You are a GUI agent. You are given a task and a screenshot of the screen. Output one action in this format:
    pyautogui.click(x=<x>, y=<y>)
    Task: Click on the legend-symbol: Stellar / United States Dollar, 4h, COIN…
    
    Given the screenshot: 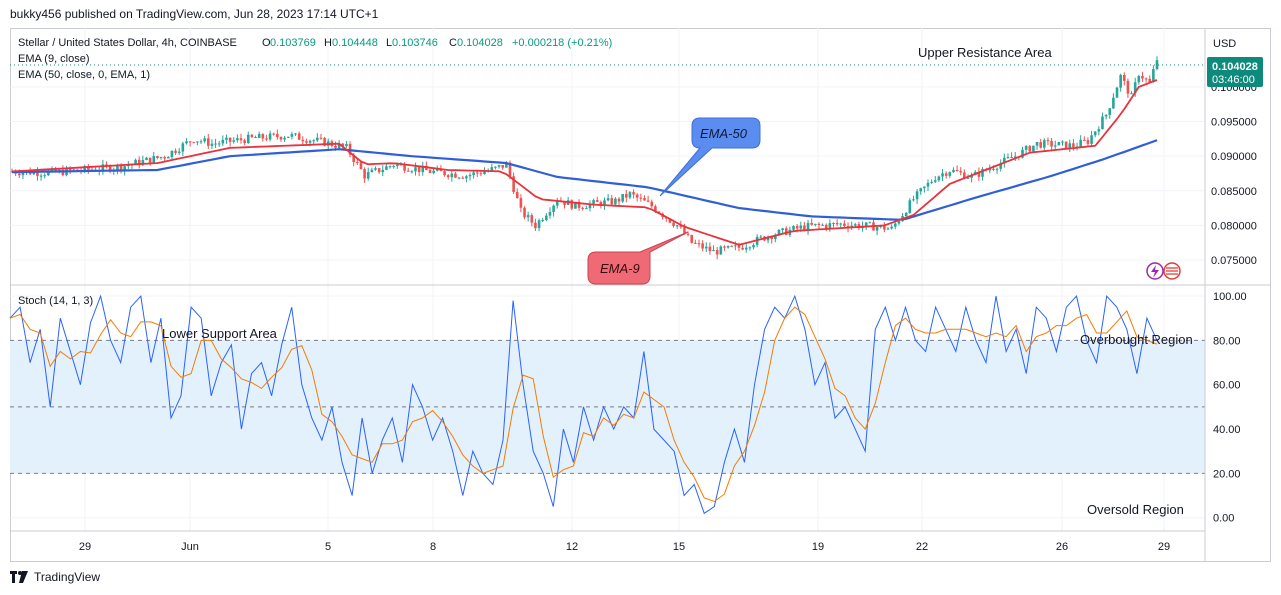 What is the action you would take?
    pyautogui.click(x=127, y=43)
    